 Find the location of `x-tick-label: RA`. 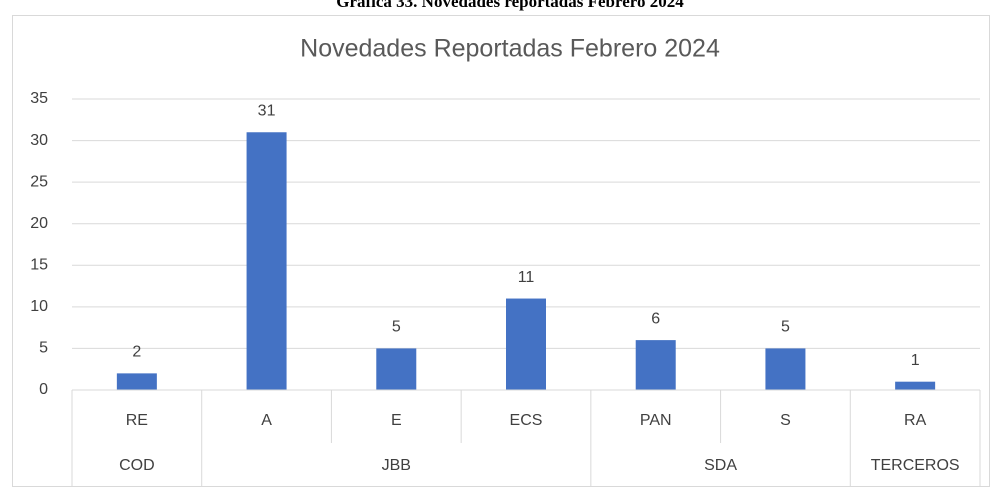

x-tick-label: RA is located at coordinates (915, 420).